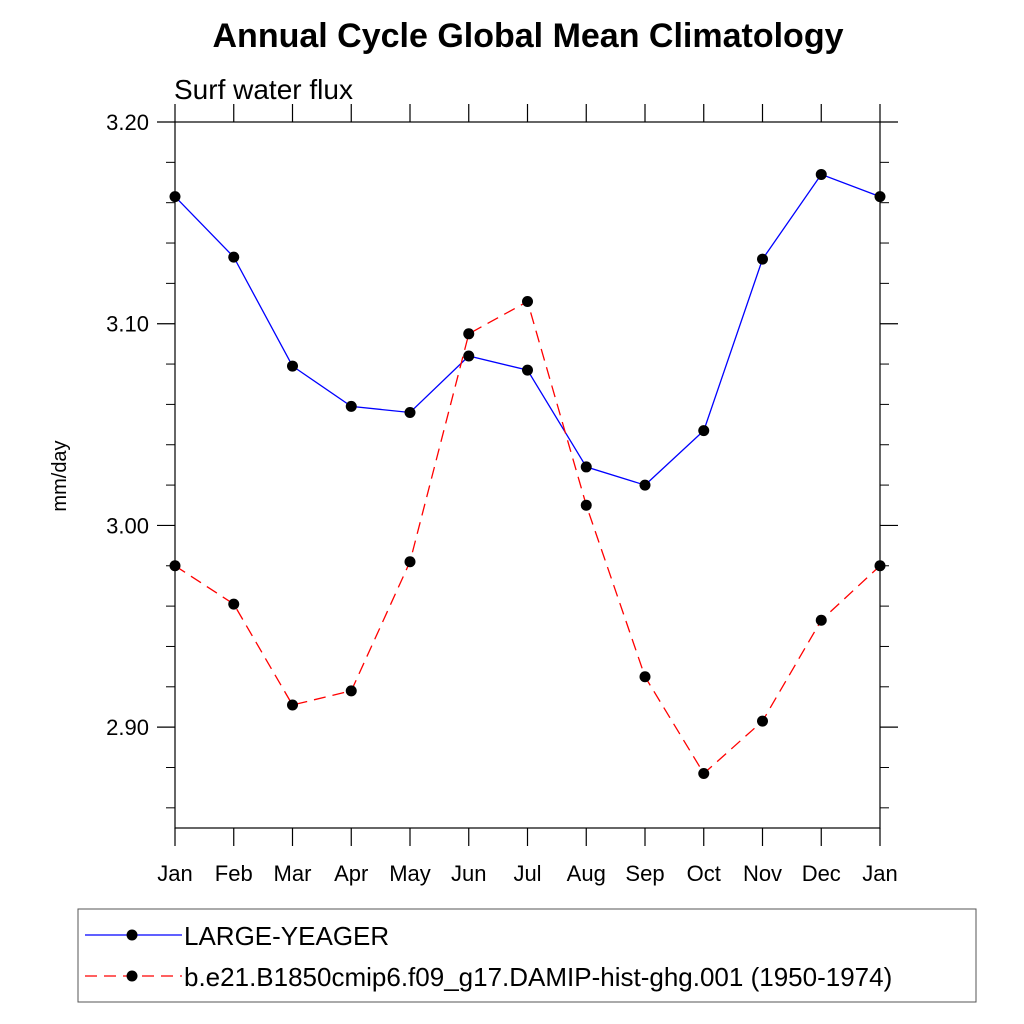 This screenshot has width=1024, height=1024. Describe the element at coordinates (821, 873) in the screenshot. I see `x-tick-label: Dec` at that location.